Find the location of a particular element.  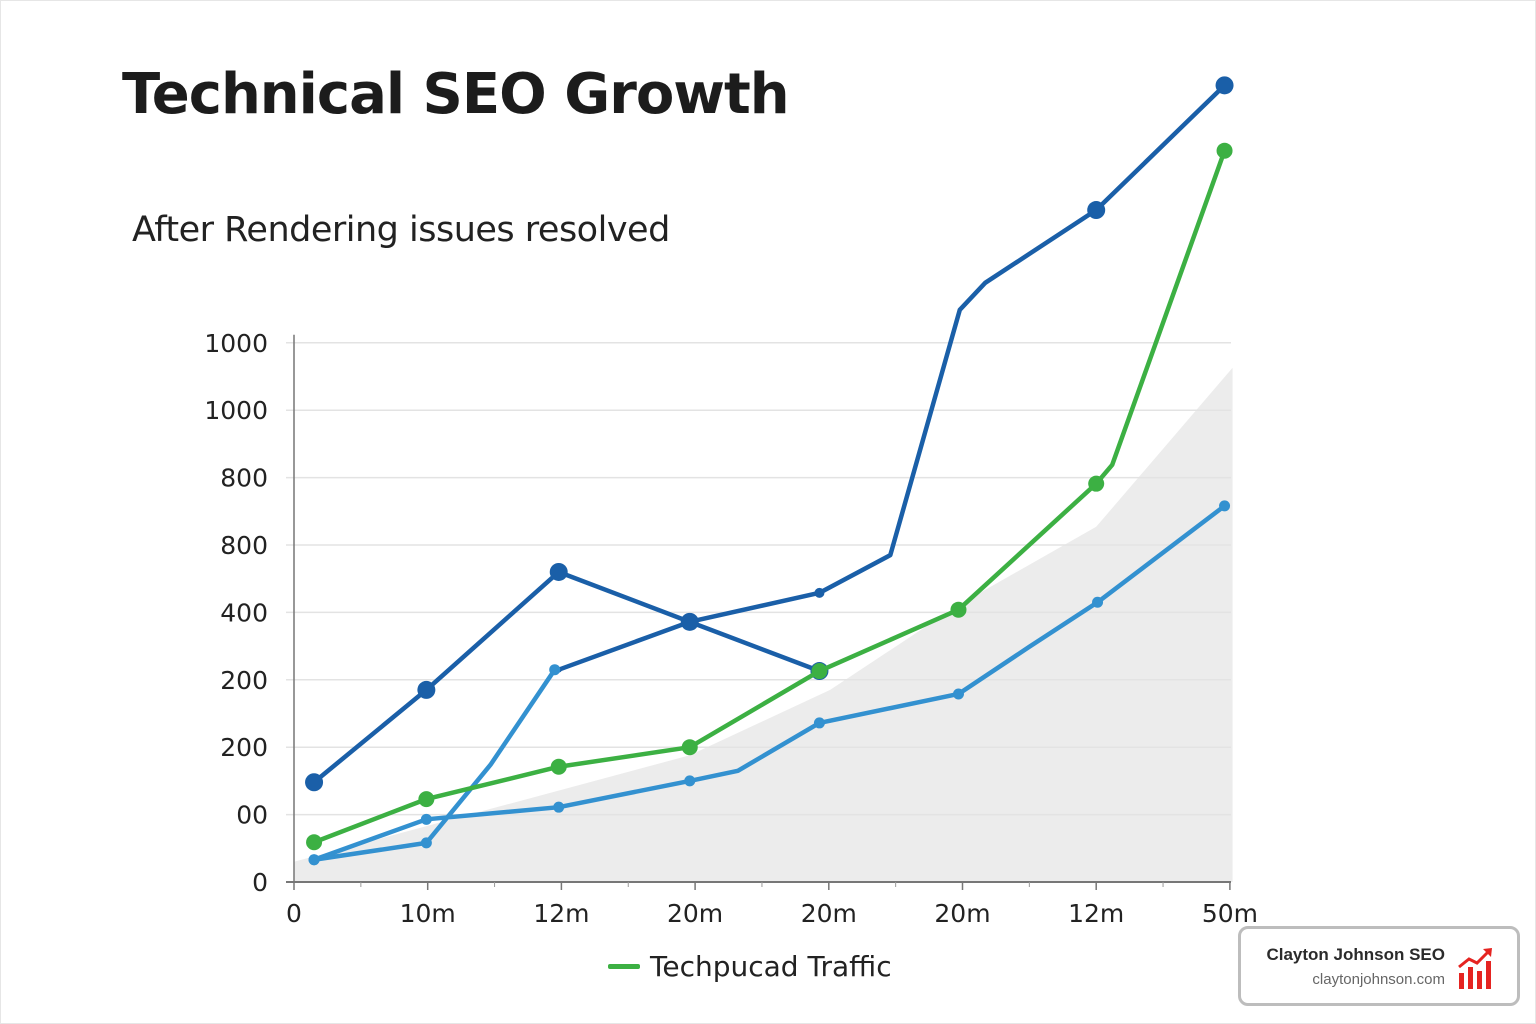

brand-url: claytonjohnson.com is located at coordinates (1378, 979).